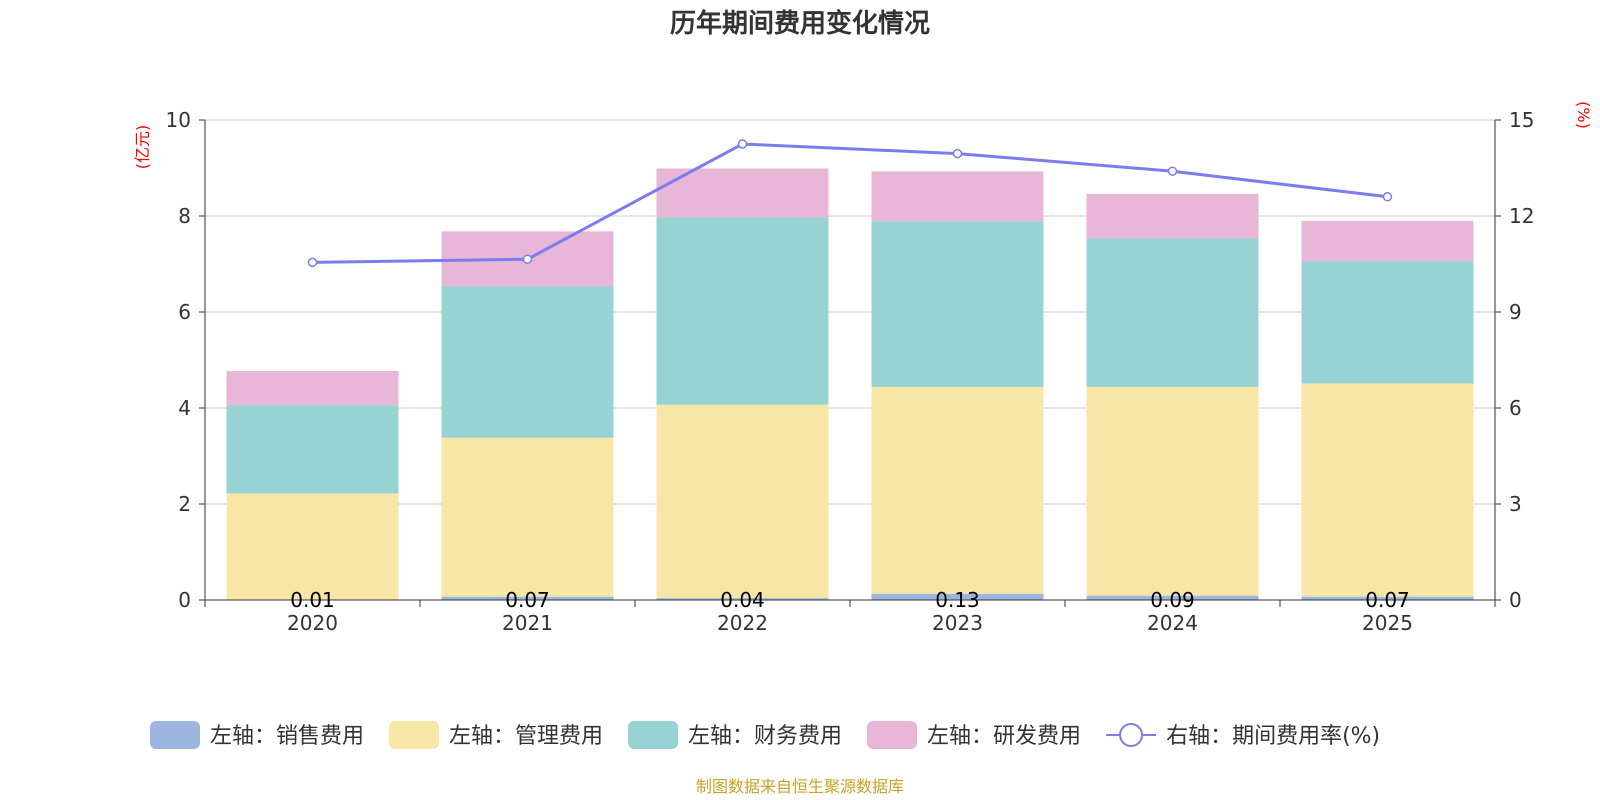  I want to click on legend-label: 右轴：期间费用率(%), so click(1273, 736).